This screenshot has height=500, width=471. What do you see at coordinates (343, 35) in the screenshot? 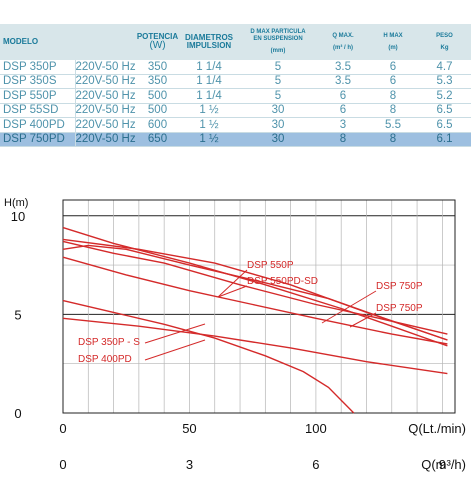
I see `header-qmax-label: Q MAX.` at bounding box center [343, 35].